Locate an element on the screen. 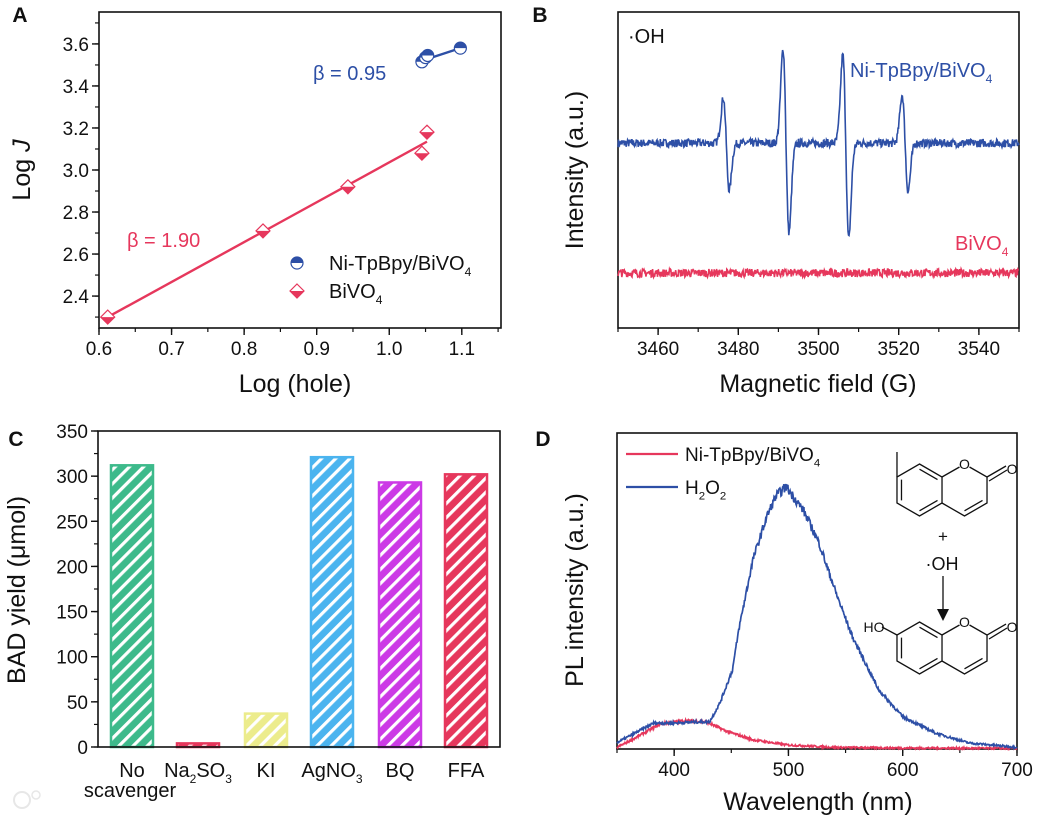  x-axis-title: Magnetic field (G) is located at coordinates (817, 384).